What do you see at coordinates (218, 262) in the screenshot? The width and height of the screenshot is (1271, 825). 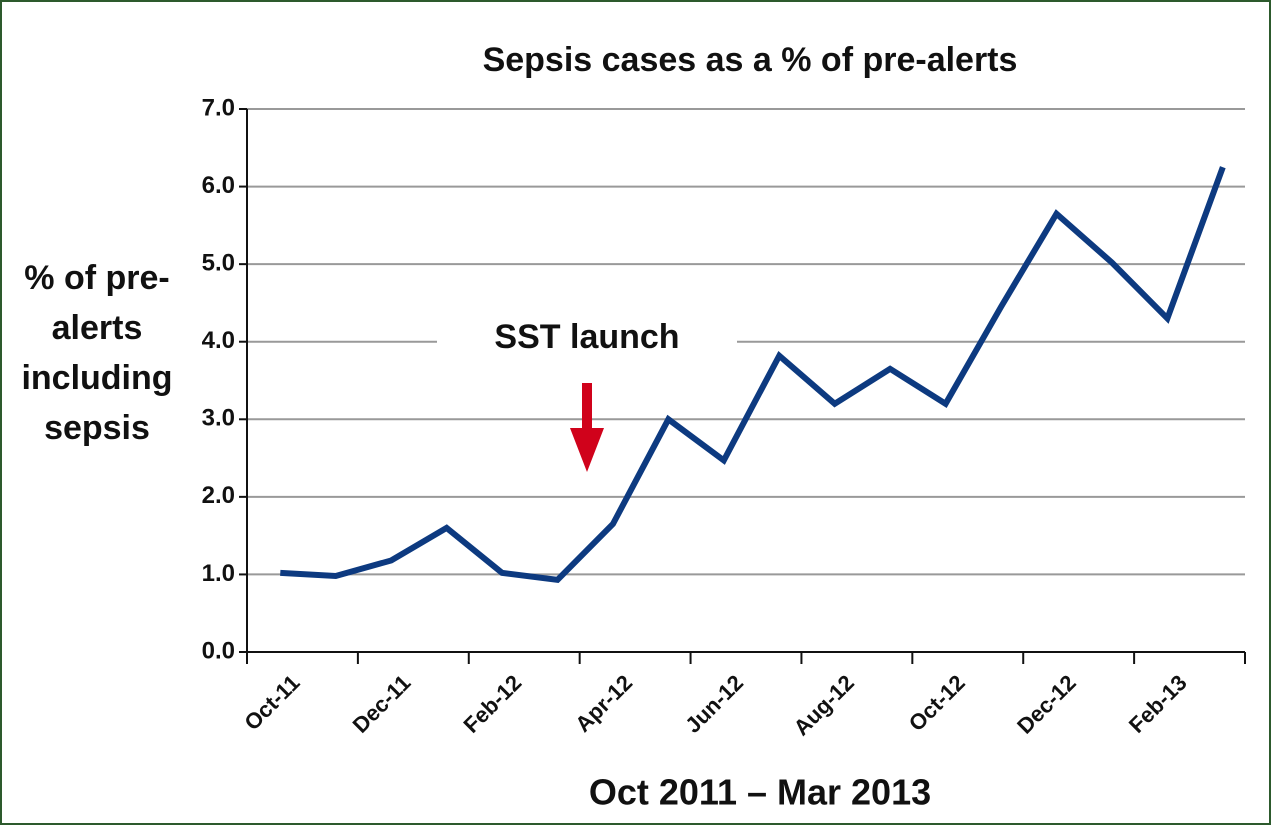 I see `y-tick-label: 5.0` at bounding box center [218, 262].